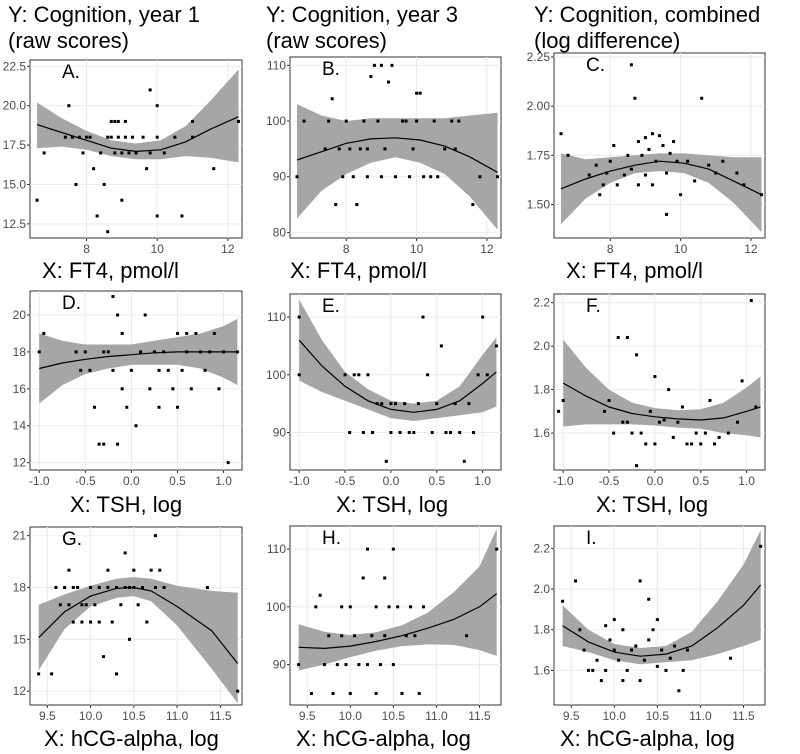 This screenshot has width=800, height=754. Describe the element at coordinates (39, 481) in the screenshot. I see `x-tick-label: -1.0` at that location.